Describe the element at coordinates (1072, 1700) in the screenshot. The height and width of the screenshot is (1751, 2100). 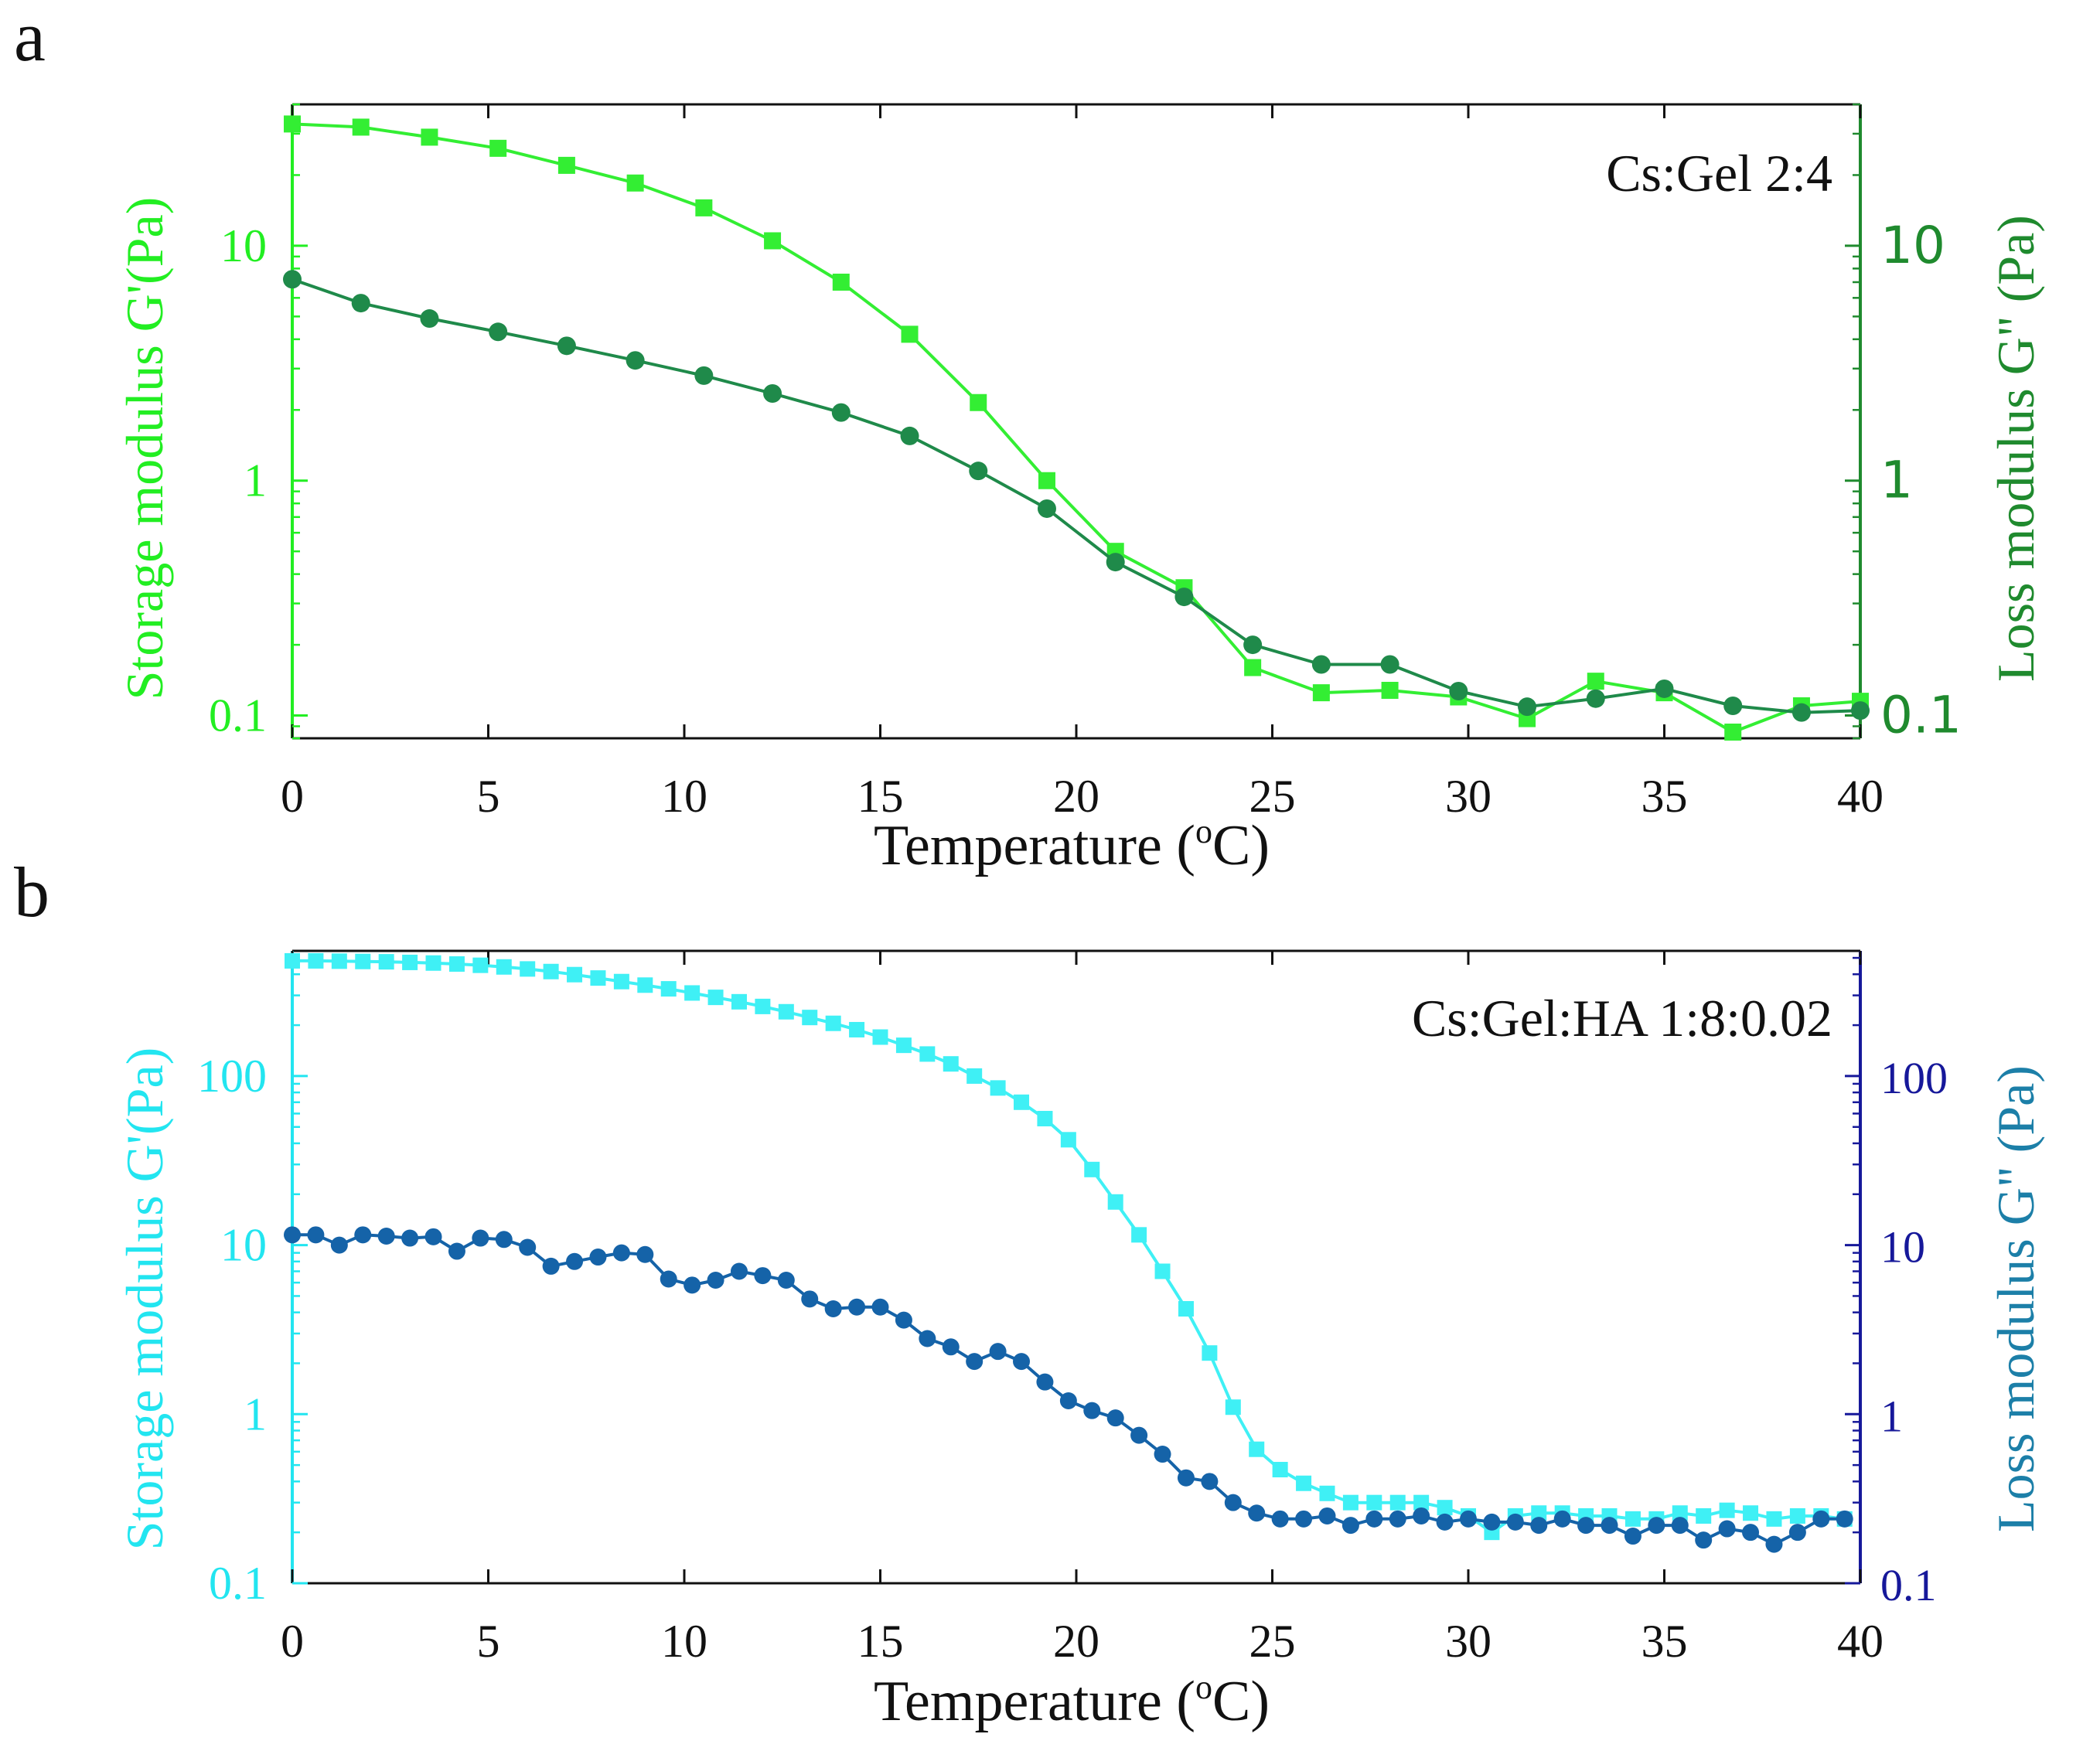
I see `panel-b-xlabel: Temperature (oC)` at that location.